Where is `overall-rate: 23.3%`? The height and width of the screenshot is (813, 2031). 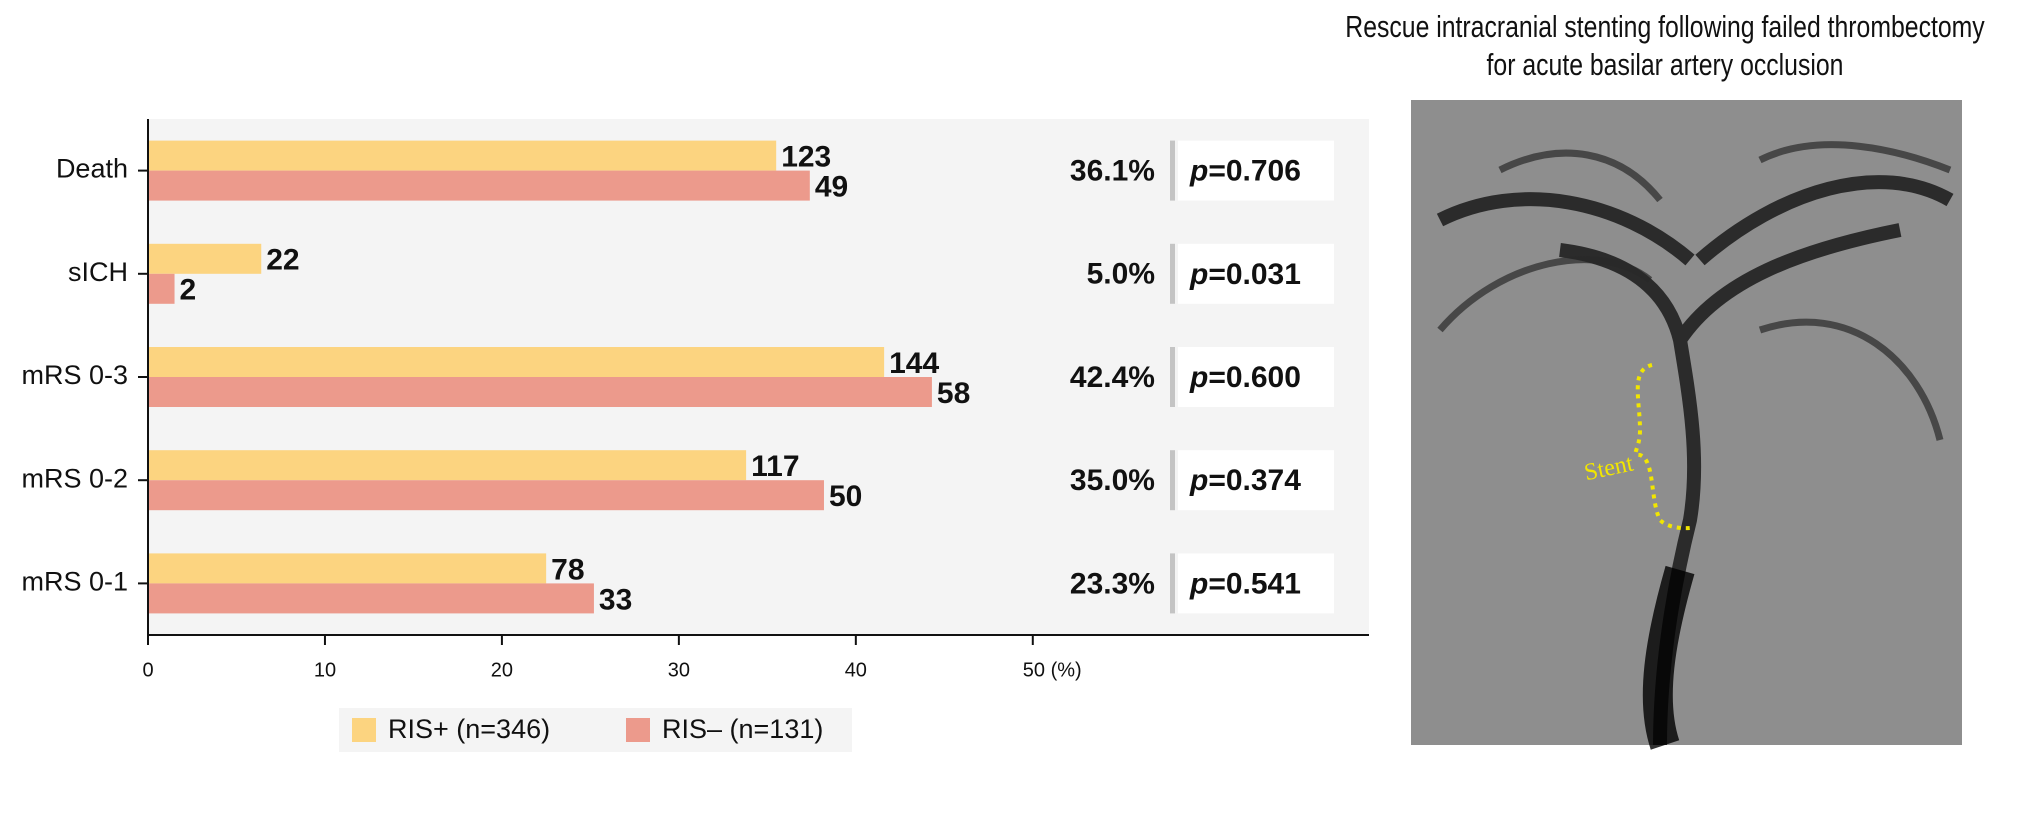 overall-rate: 23.3% is located at coordinates (1112, 583).